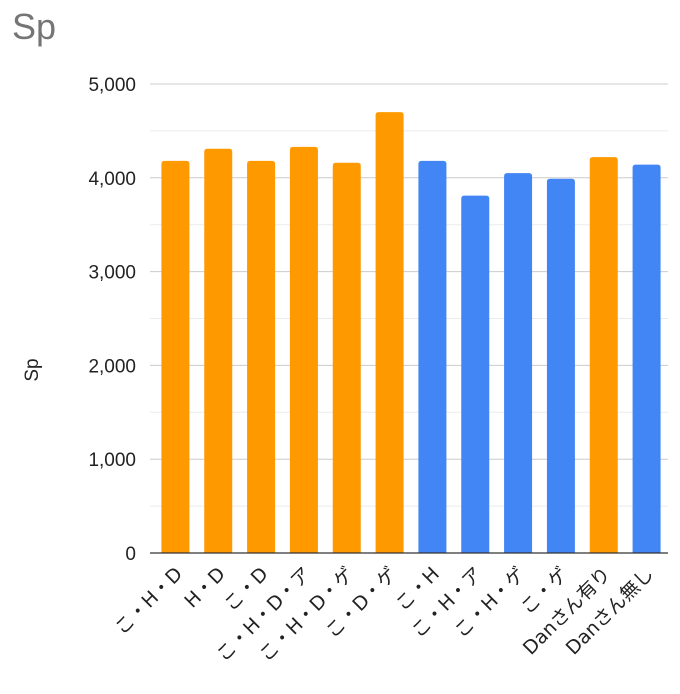 This screenshot has height=694, width=680. What do you see at coordinates (112, 179) in the screenshot?
I see `y-tick-label: 4,000` at bounding box center [112, 179].